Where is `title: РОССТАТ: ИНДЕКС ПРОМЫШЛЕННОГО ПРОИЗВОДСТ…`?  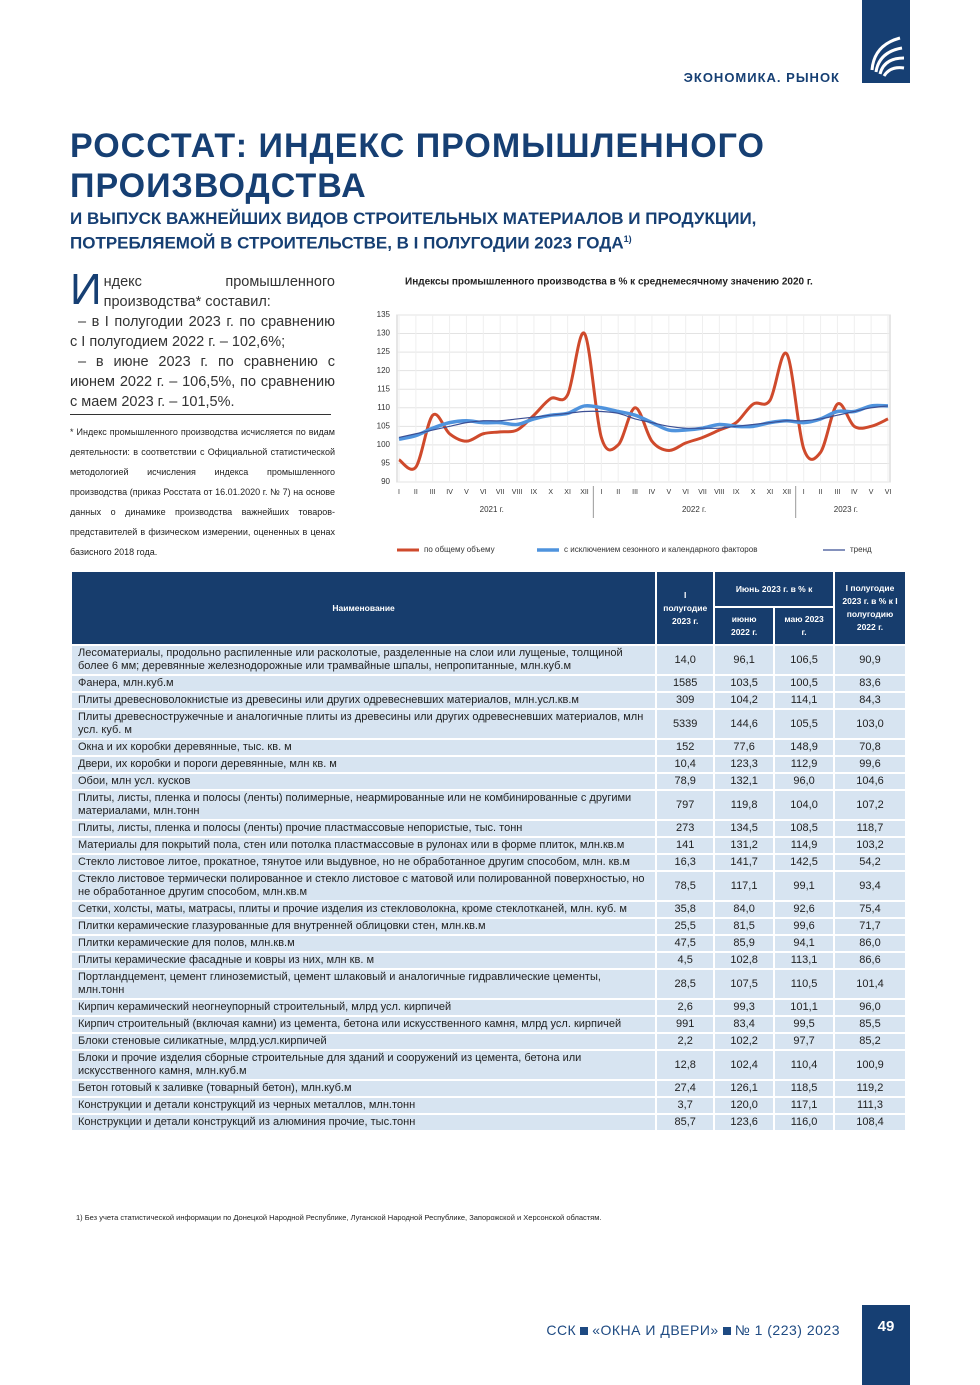 title: РОССТАТ: ИНДЕКС ПРОМЫШЛЕННОГО ПРОИЗВОДСТ… is located at coordinates (417, 166).